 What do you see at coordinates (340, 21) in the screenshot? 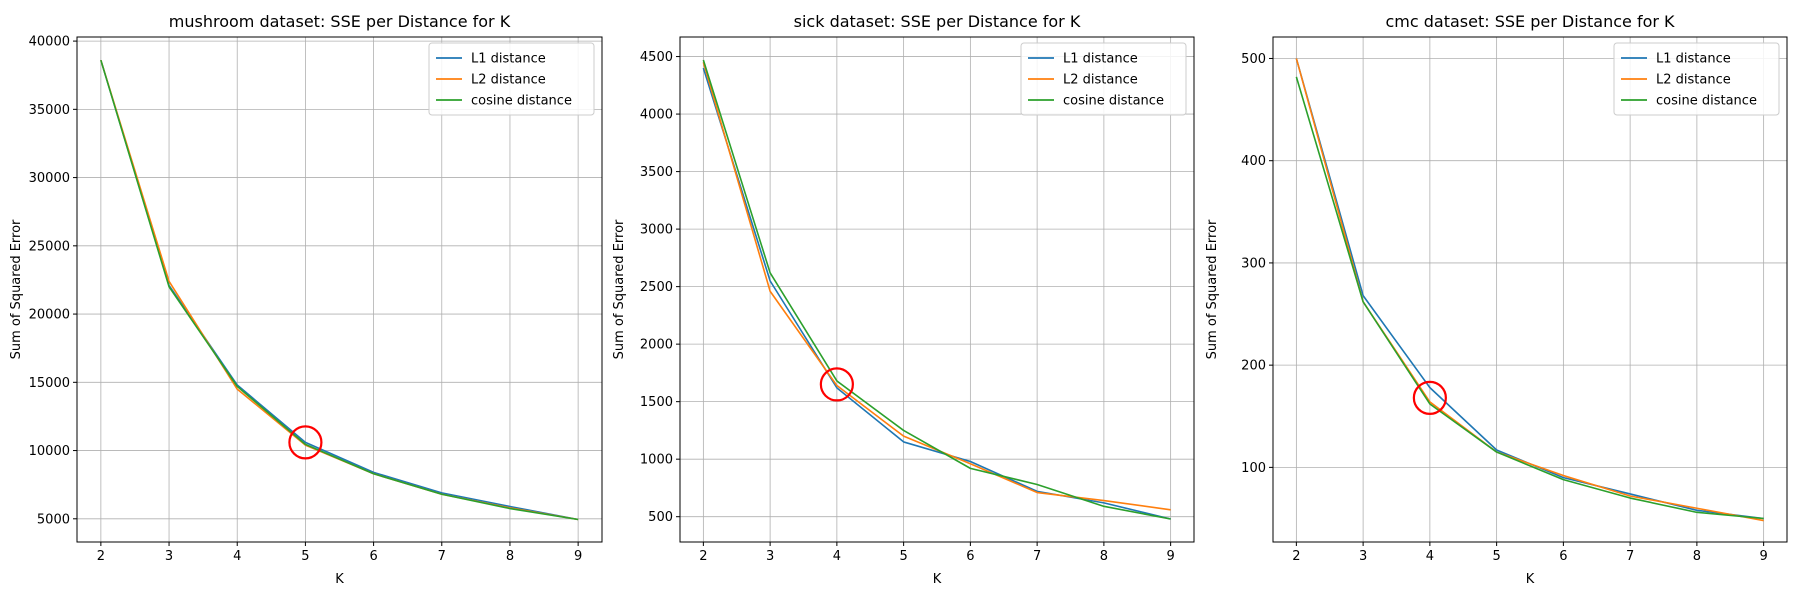
I see `chart-title: mushroom dataset: SSE per Distance for K` at bounding box center [340, 21].